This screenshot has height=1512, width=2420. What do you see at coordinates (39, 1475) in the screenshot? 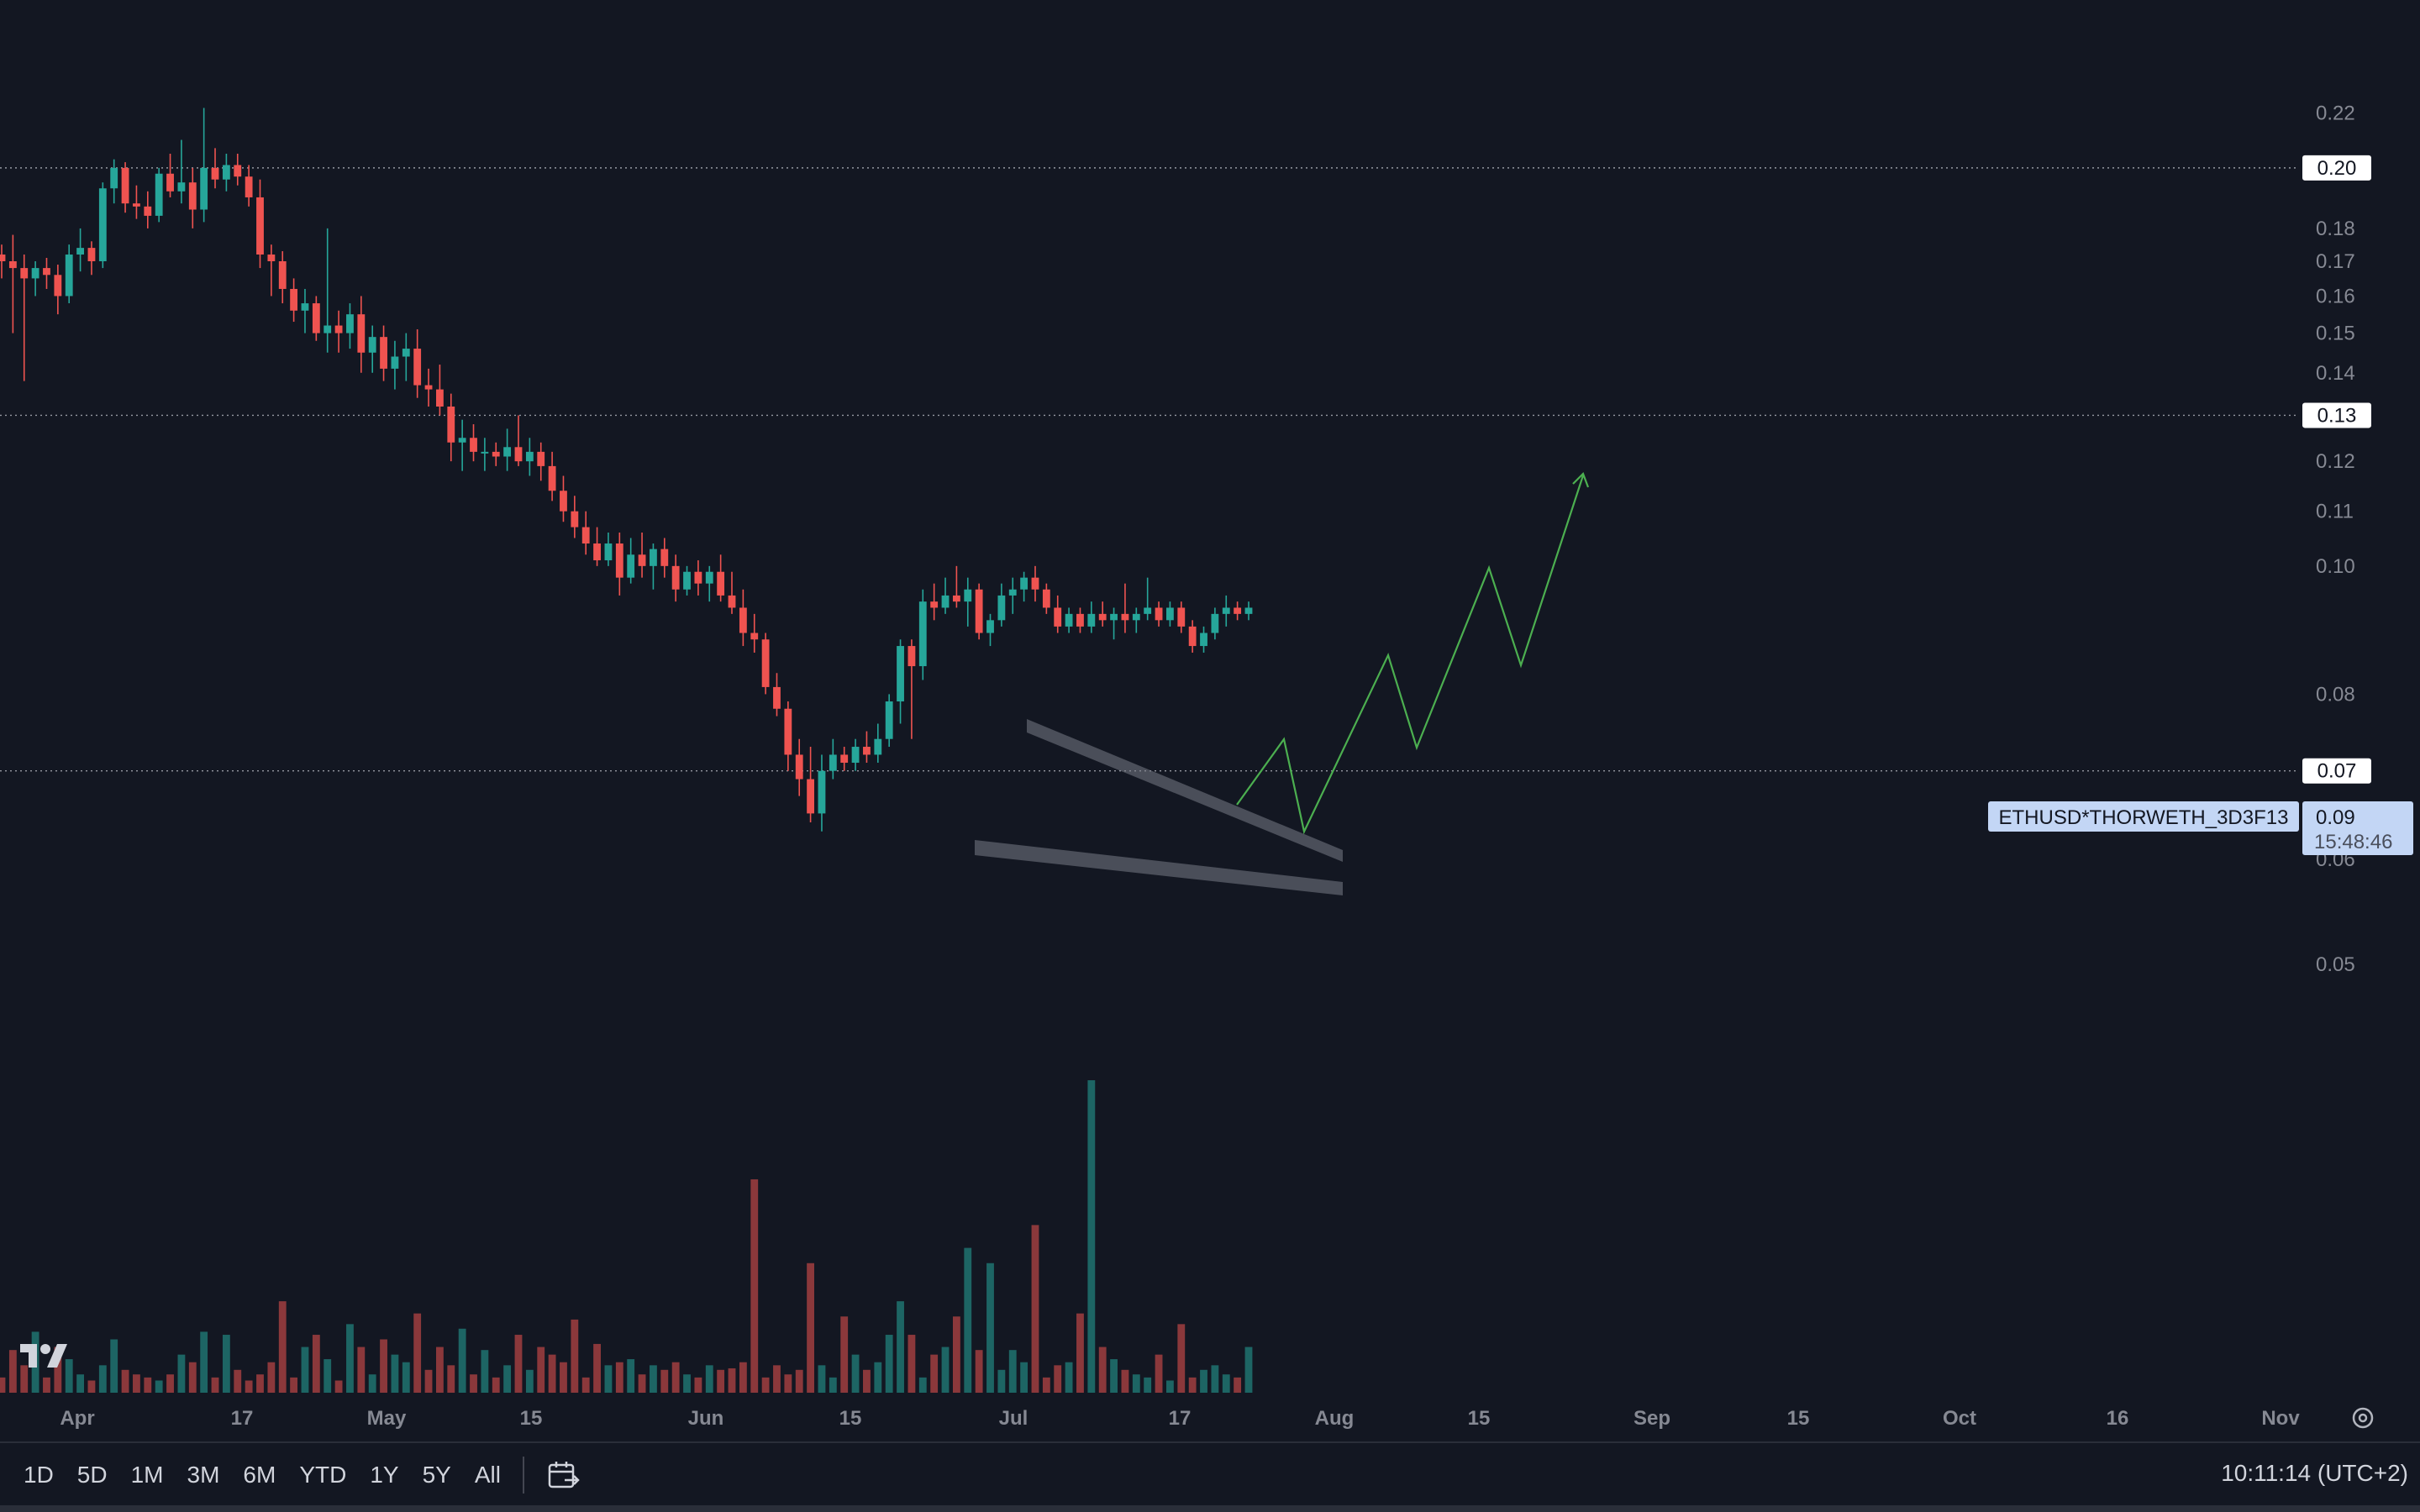
I see `range-1d-button: 1D` at bounding box center [39, 1475].